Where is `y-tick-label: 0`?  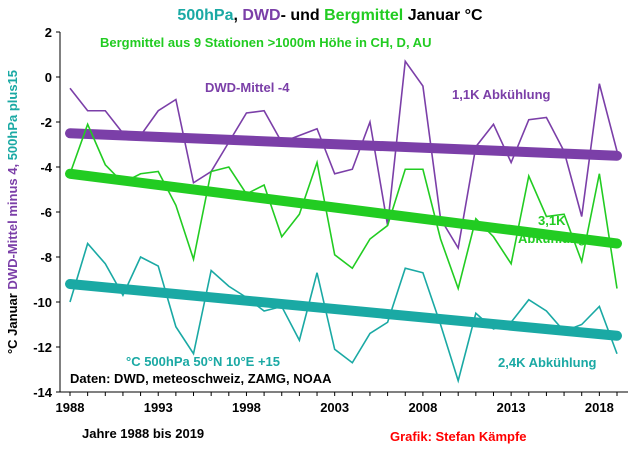
y-tick-label: 0 is located at coordinates (48, 77).